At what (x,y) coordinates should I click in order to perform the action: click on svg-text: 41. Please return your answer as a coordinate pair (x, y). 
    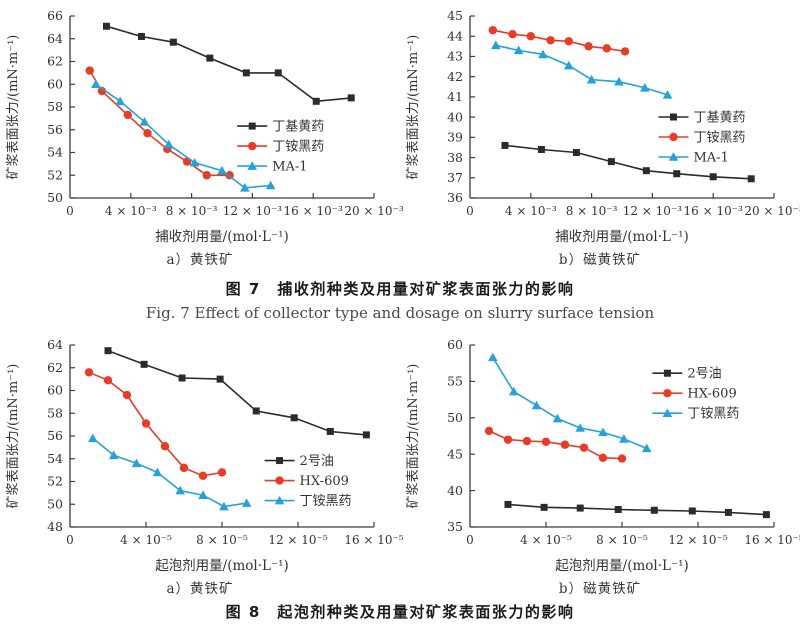
    Looking at the image, I should click on (455, 96).